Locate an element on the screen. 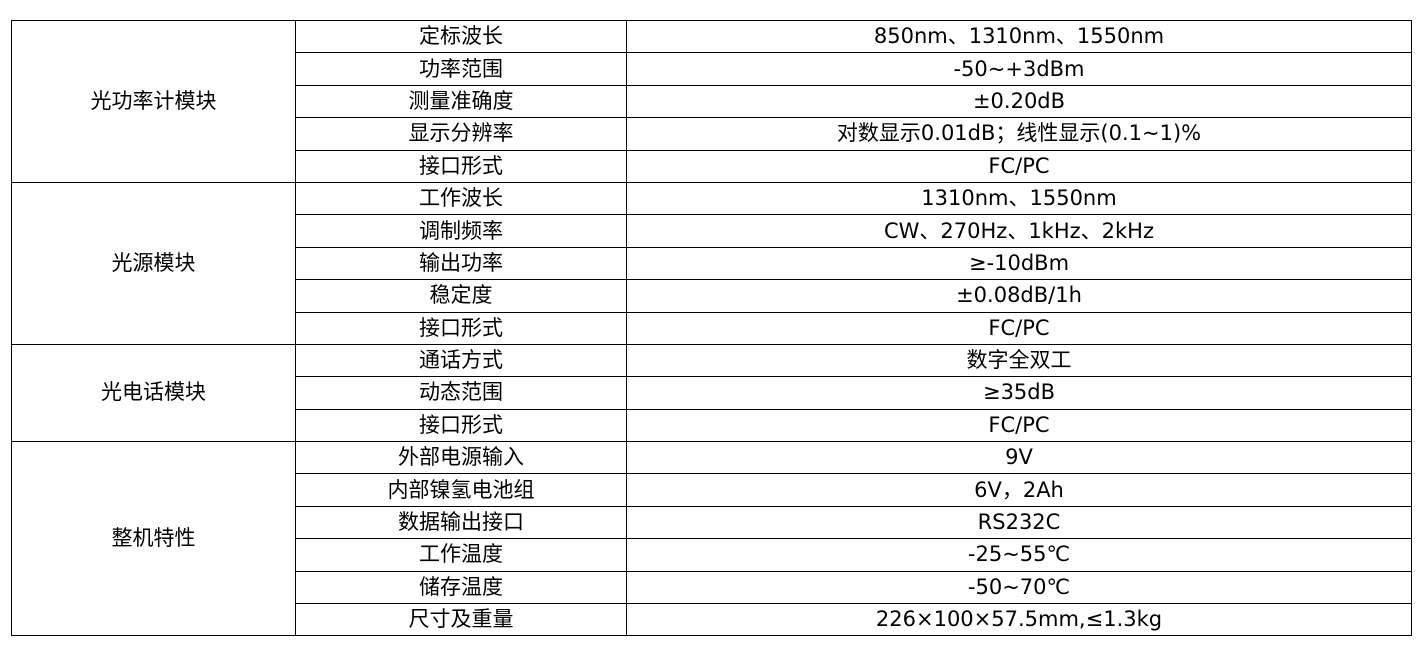 The width and height of the screenshot is (1426, 660). table-row: 数据输出接口 RS232C is located at coordinates (712, 522).